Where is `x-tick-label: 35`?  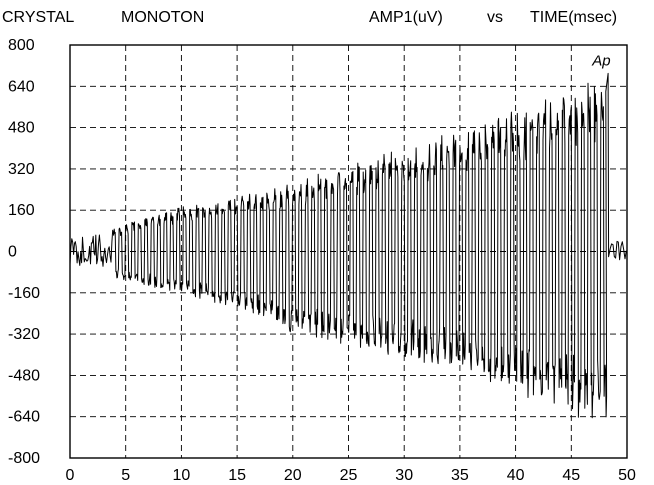 x-tick-label: 35 is located at coordinates (460, 475).